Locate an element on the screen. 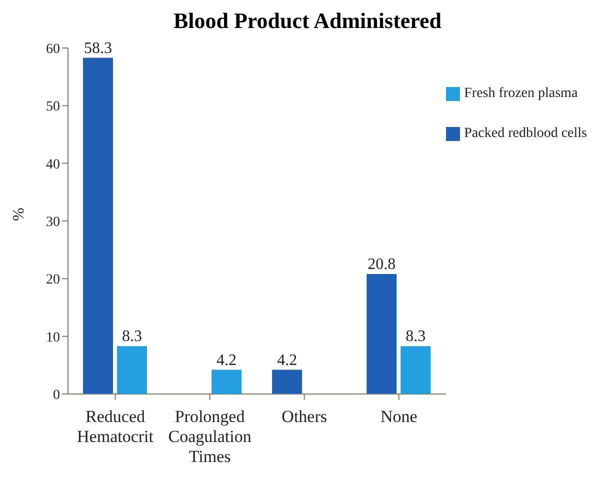  data-label: 20.8 is located at coordinates (382, 265).